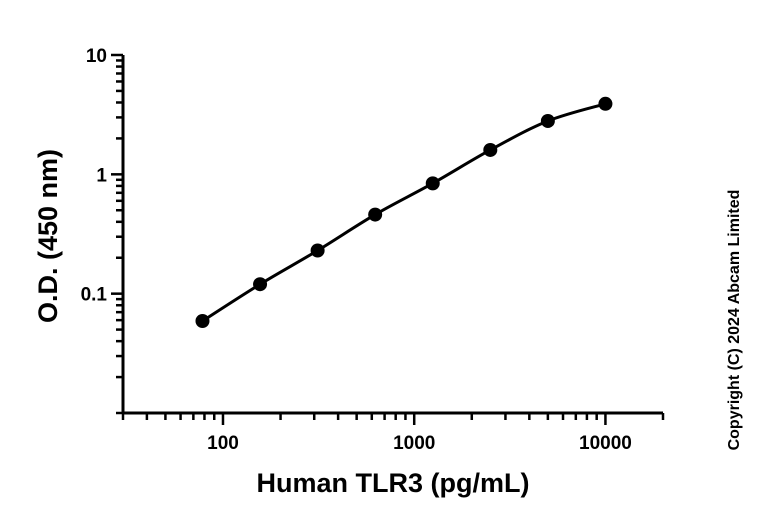  I want to click on x-axis-title: Human TLR3 (pg/mL), so click(393, 483).